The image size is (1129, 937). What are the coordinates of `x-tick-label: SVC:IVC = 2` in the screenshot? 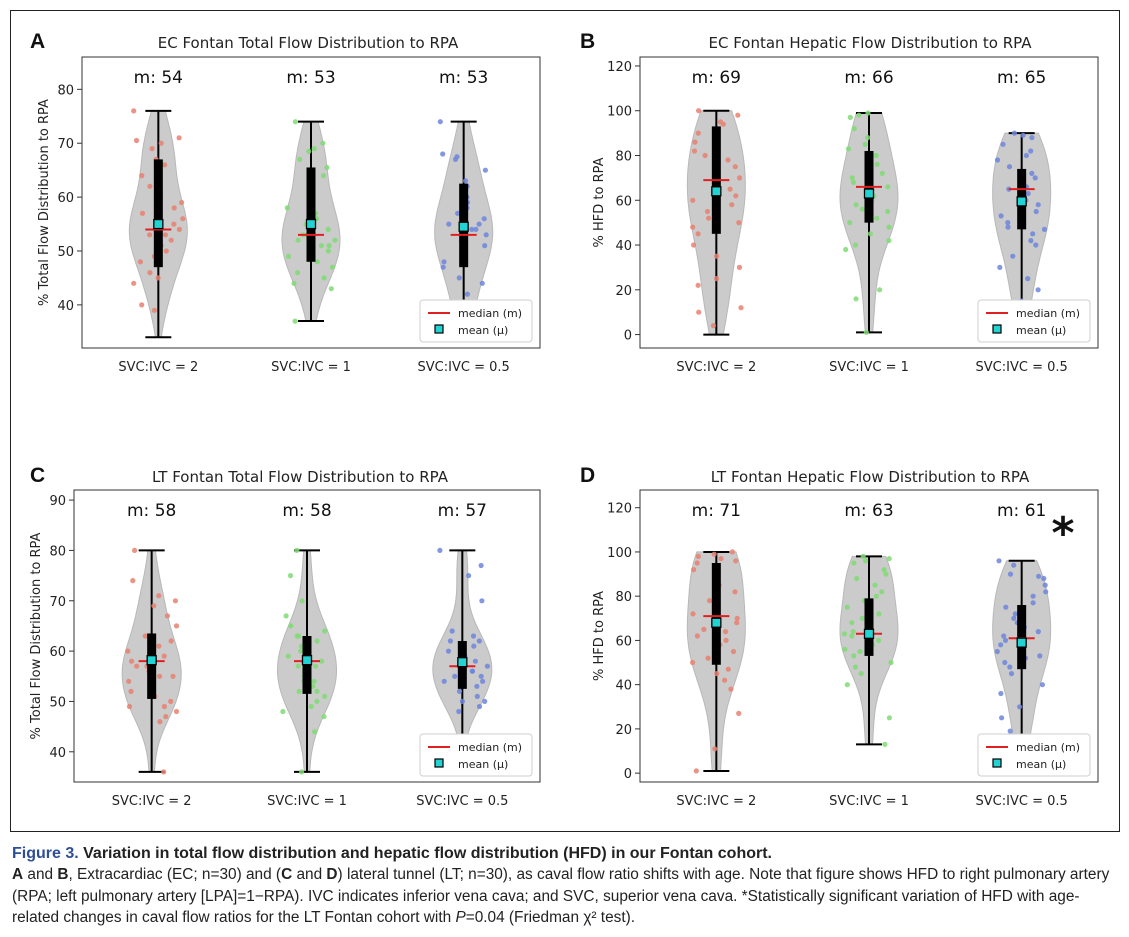 It's located at (716, 801).